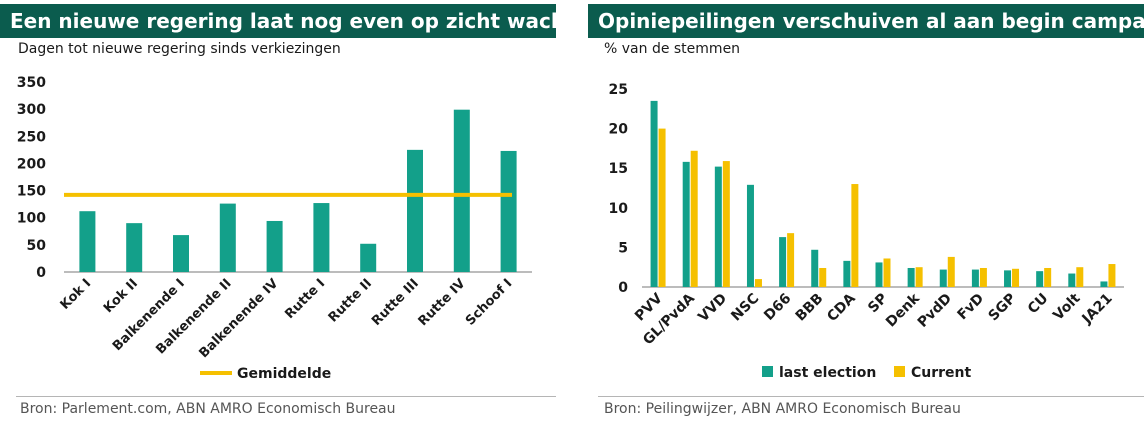  What do you see at coordinates (395, 302) in the screenshot?
I see `x-tick-label: Rutte III` at bounding box center [395, 302].